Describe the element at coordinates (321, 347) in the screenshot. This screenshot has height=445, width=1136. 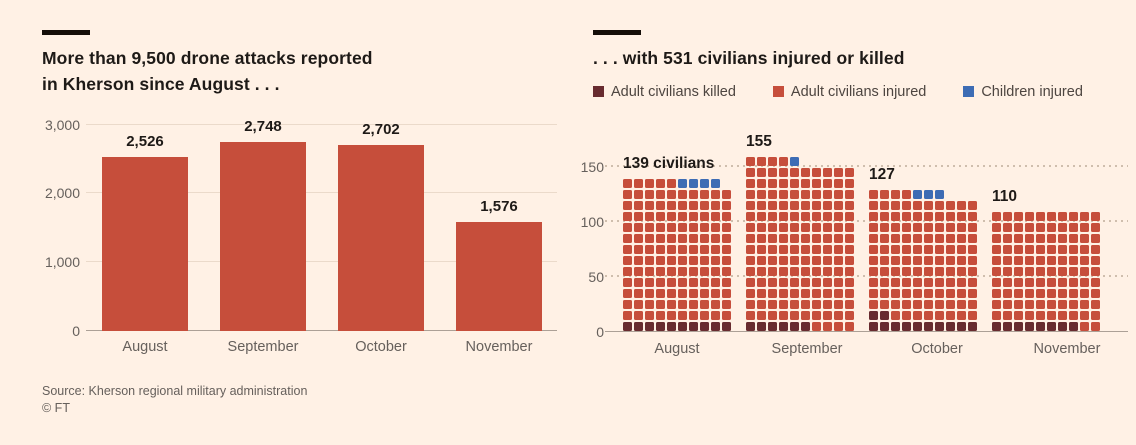
I see `bar-chart-x-axis: August September October November` at that location.